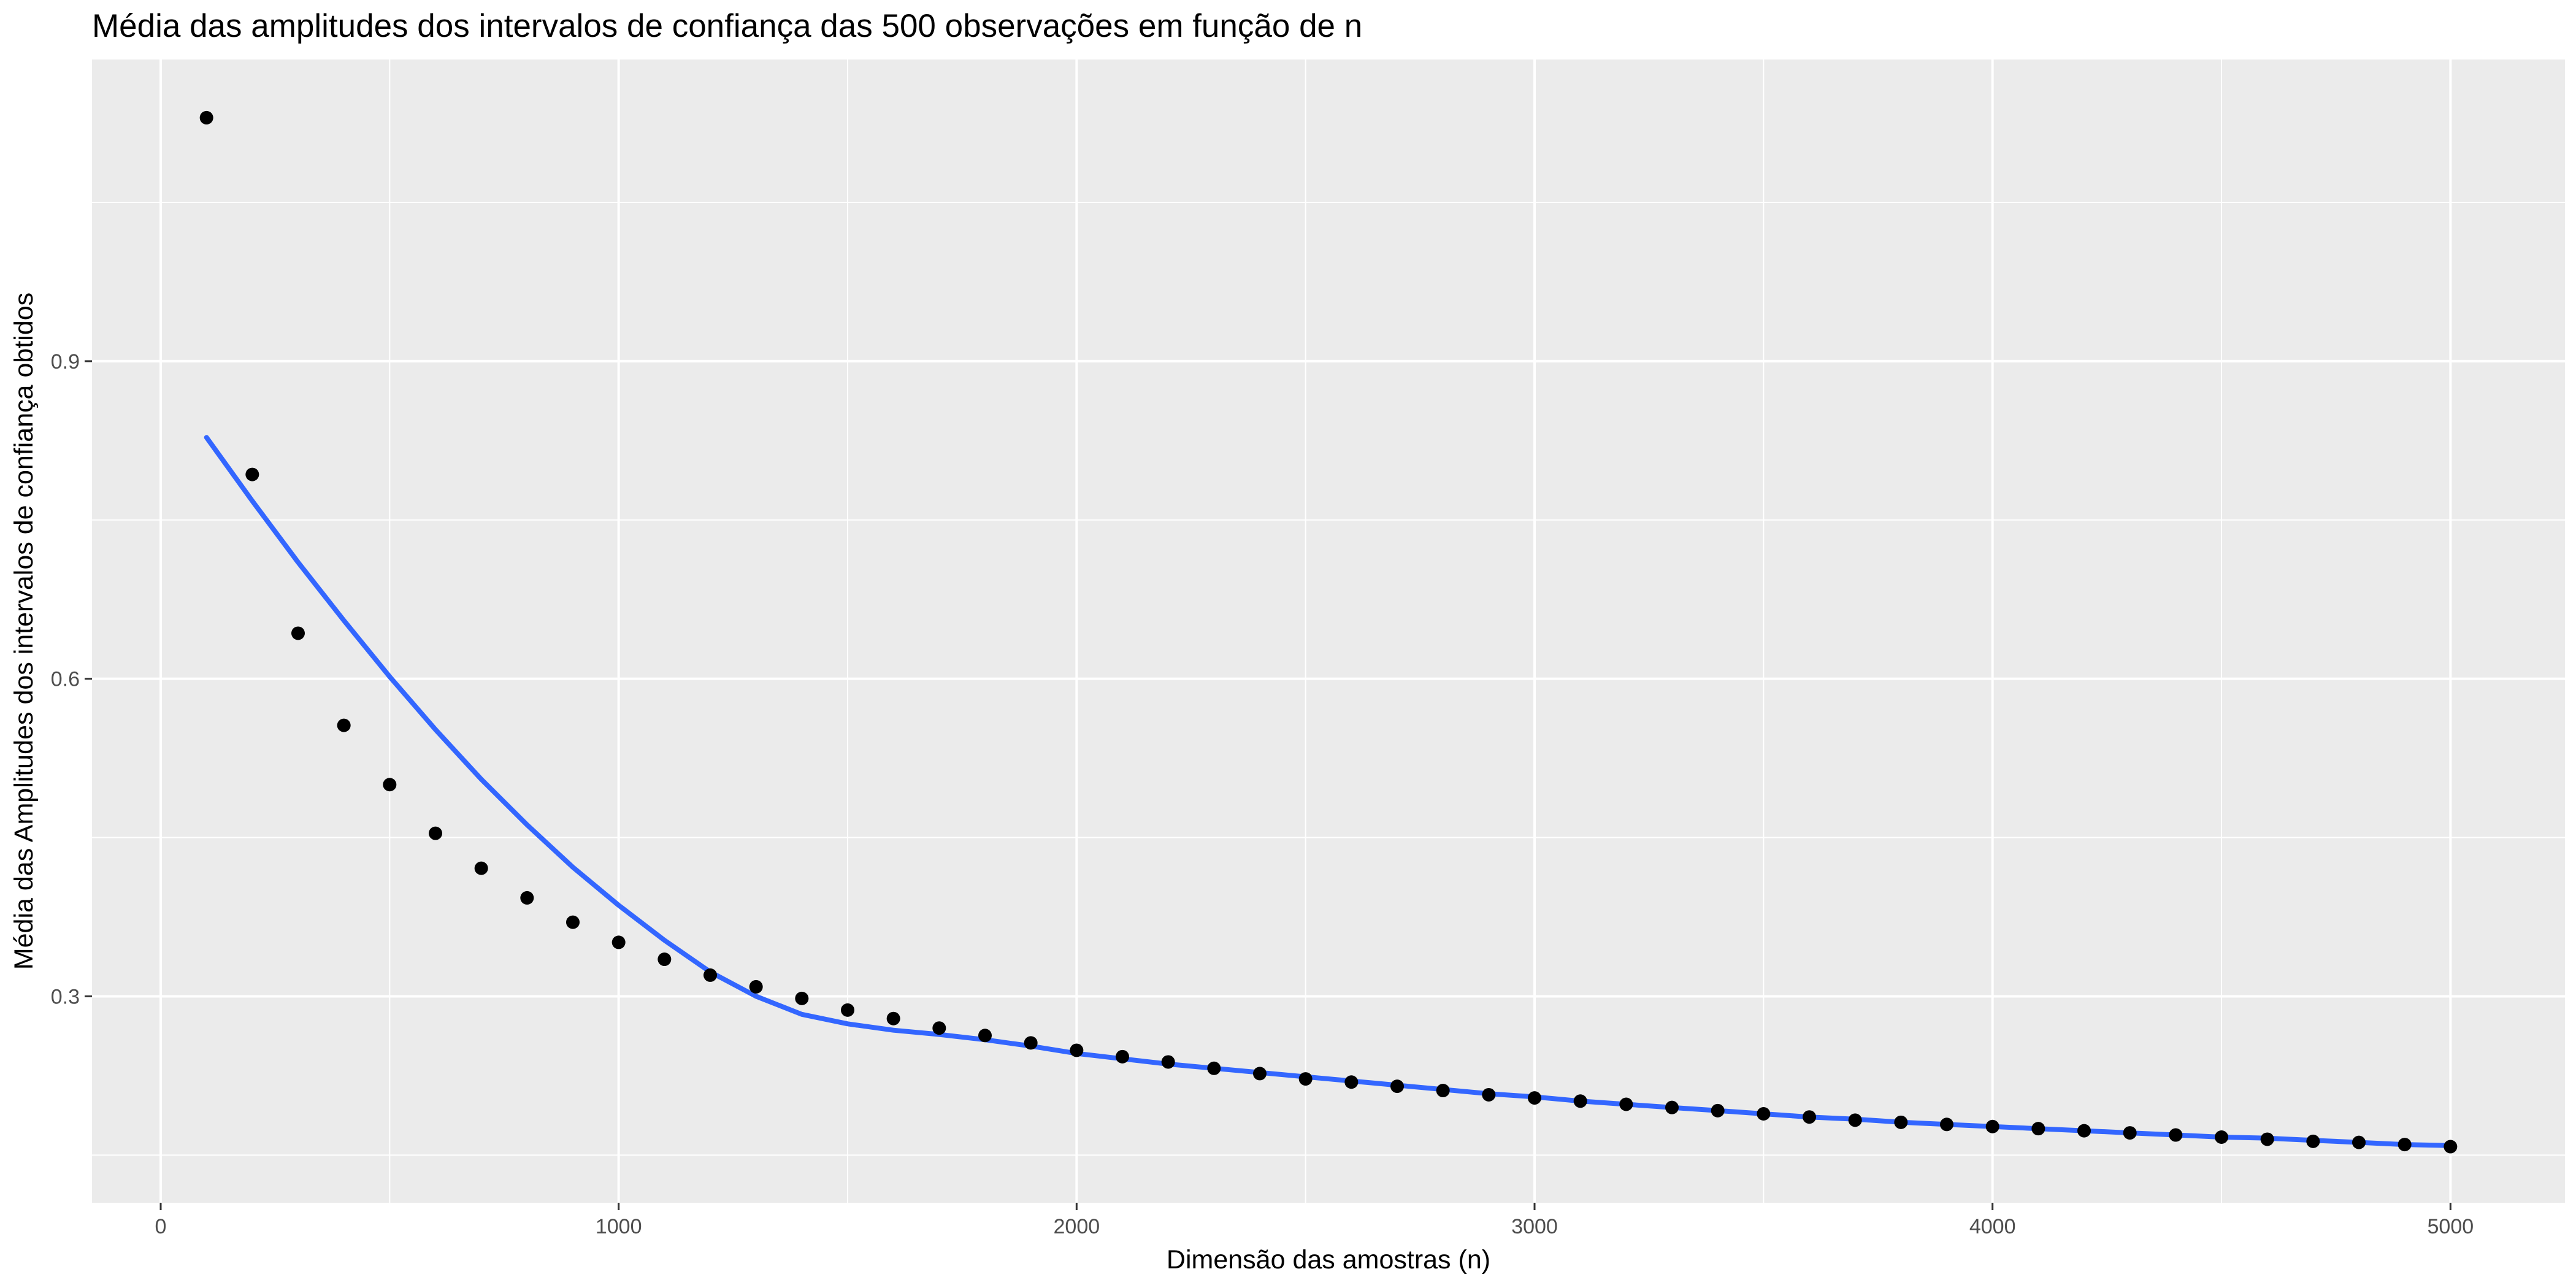  What do you see at coordinates (2451, 1226) in the screenshot?
I see `x-tick-label: 5000` at bounding box center [2451, 1226].